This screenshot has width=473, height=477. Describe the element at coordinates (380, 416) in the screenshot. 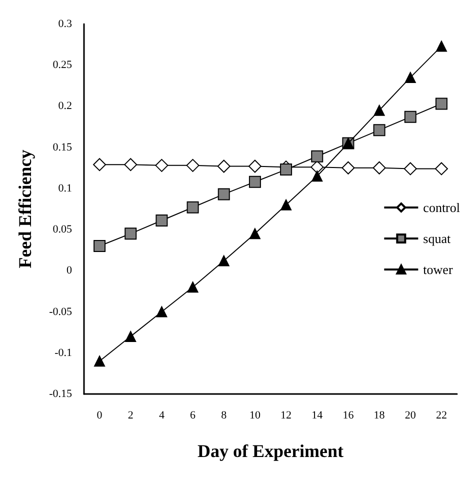

I see `x-tick-label: 18` at that location.